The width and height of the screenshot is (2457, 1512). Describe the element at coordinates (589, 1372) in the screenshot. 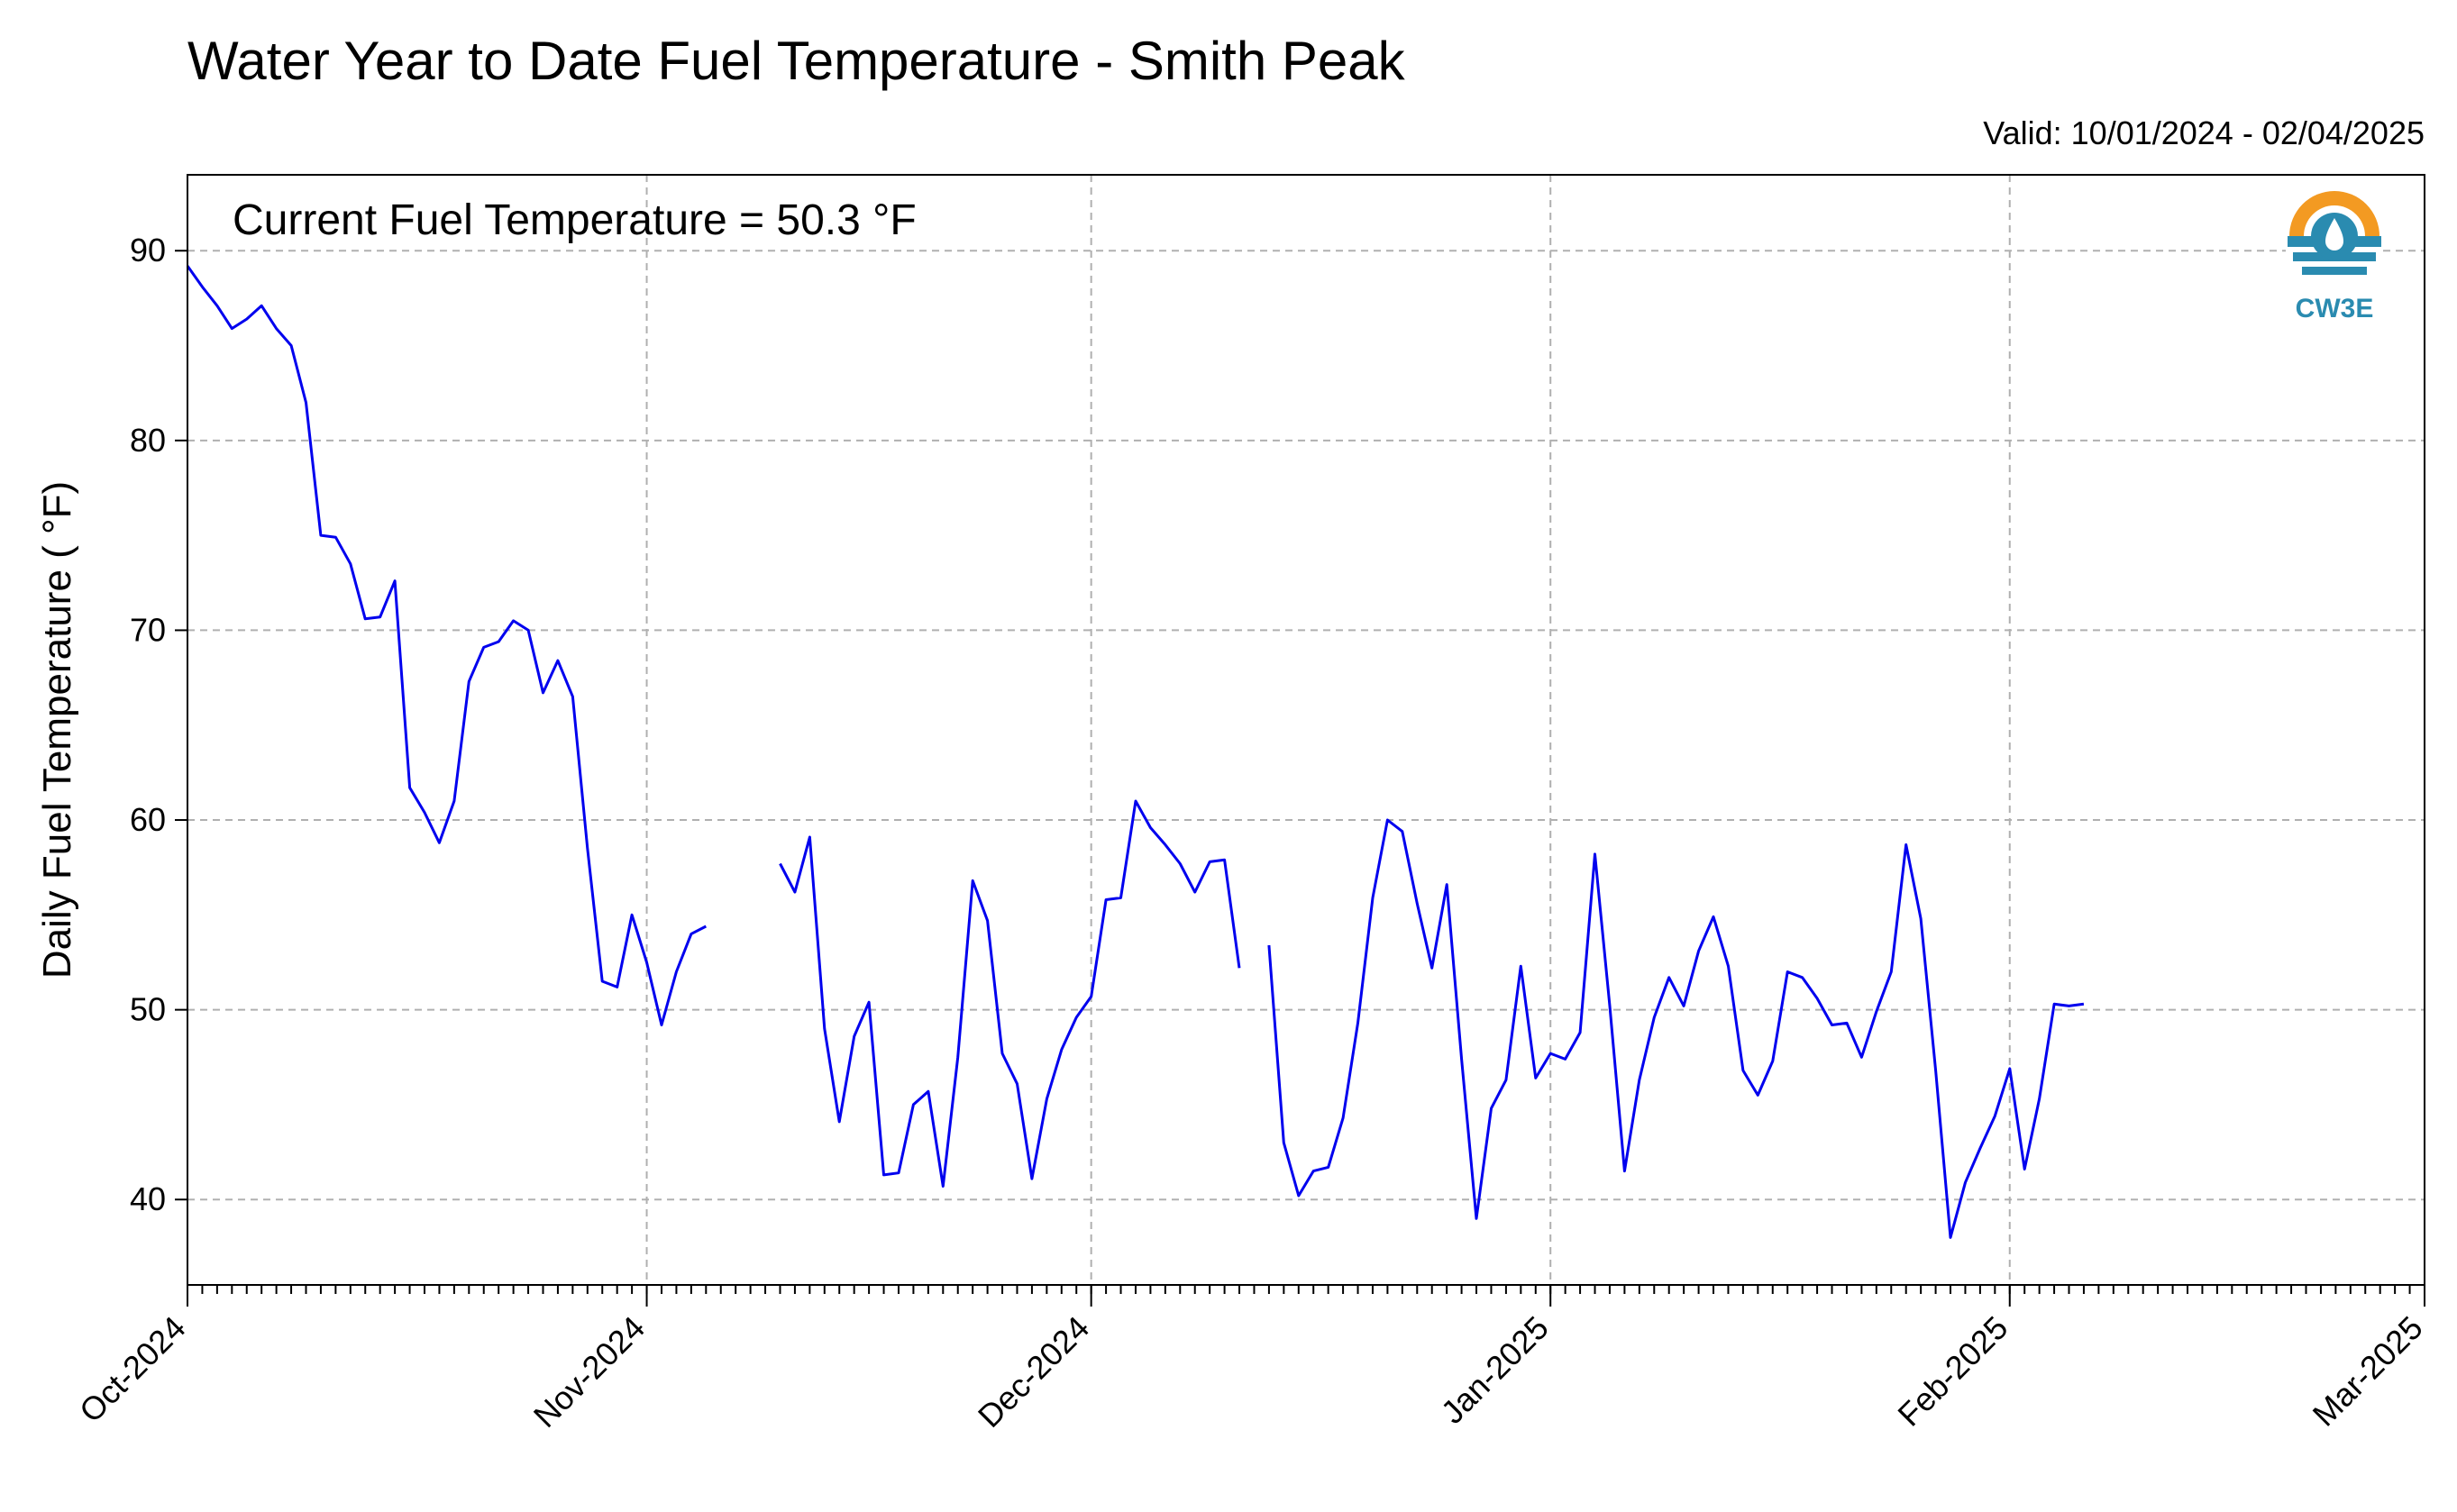

I see `x-tick-label: Nov-2024` at that location.